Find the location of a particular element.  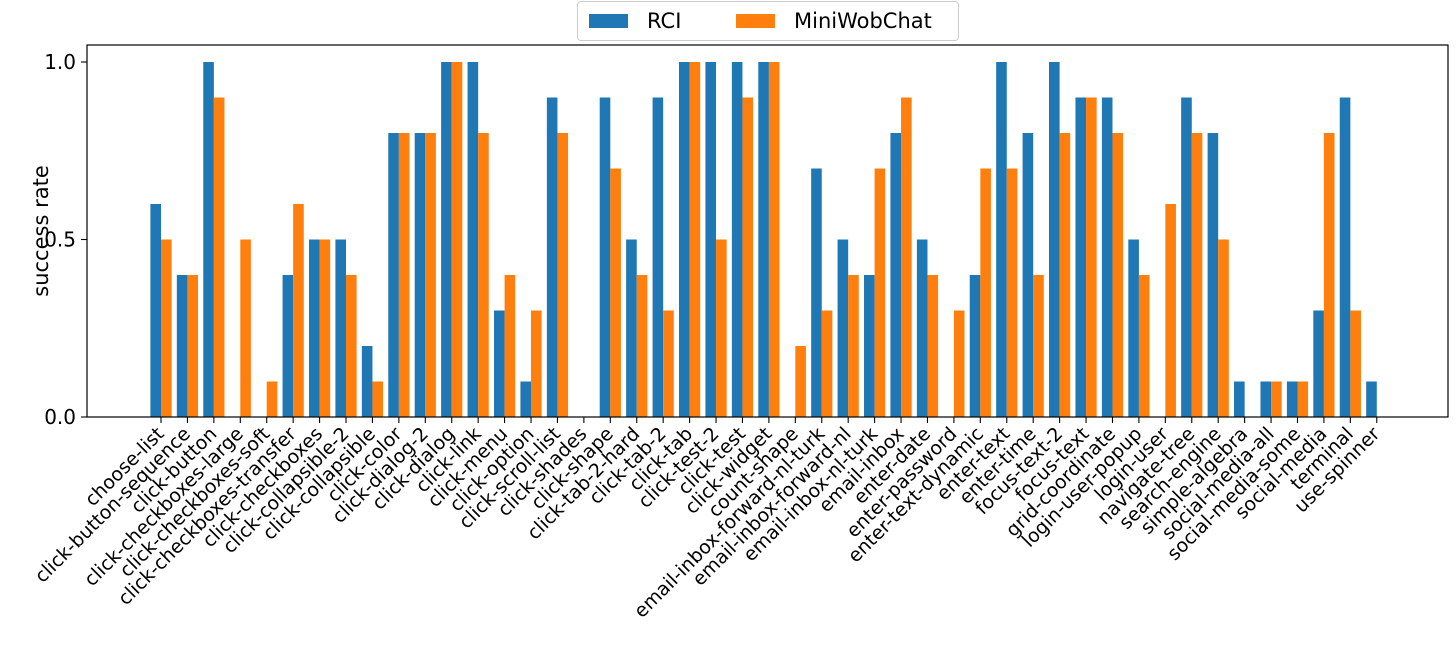

bar-miniwobchat-click-checkboxes-soft is located at coordinates (272, 399).